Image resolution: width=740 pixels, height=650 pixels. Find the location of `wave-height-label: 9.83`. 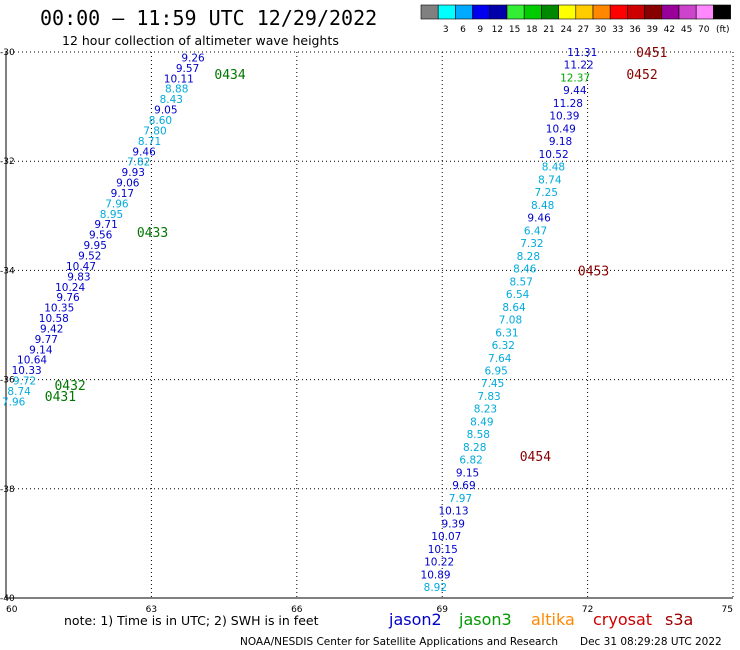

wave-height-label: 9.83 is located at coordinates (78, 277).